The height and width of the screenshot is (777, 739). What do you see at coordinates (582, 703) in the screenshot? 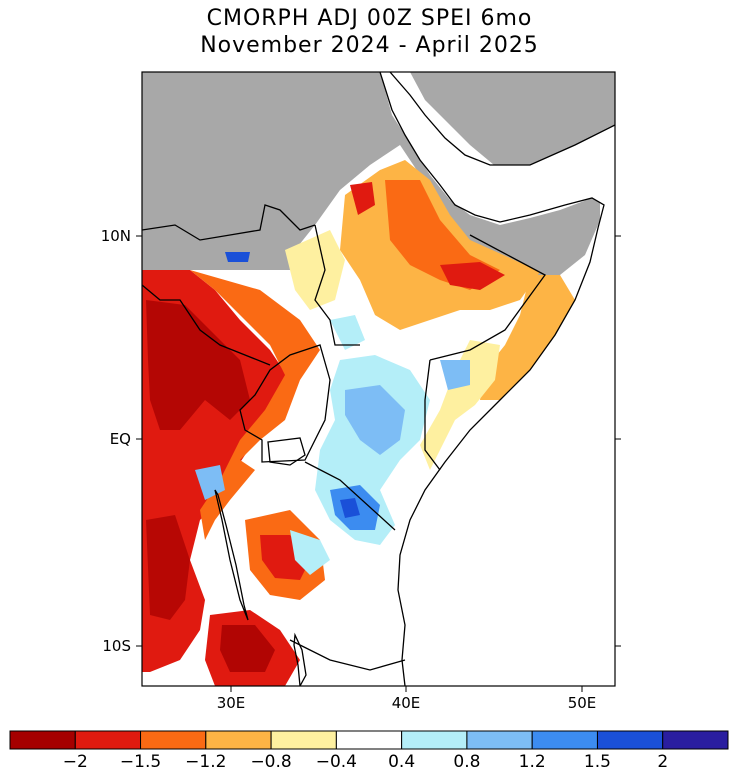
I see `lon-label-50e: 50E` at bounding box center [582, 703].